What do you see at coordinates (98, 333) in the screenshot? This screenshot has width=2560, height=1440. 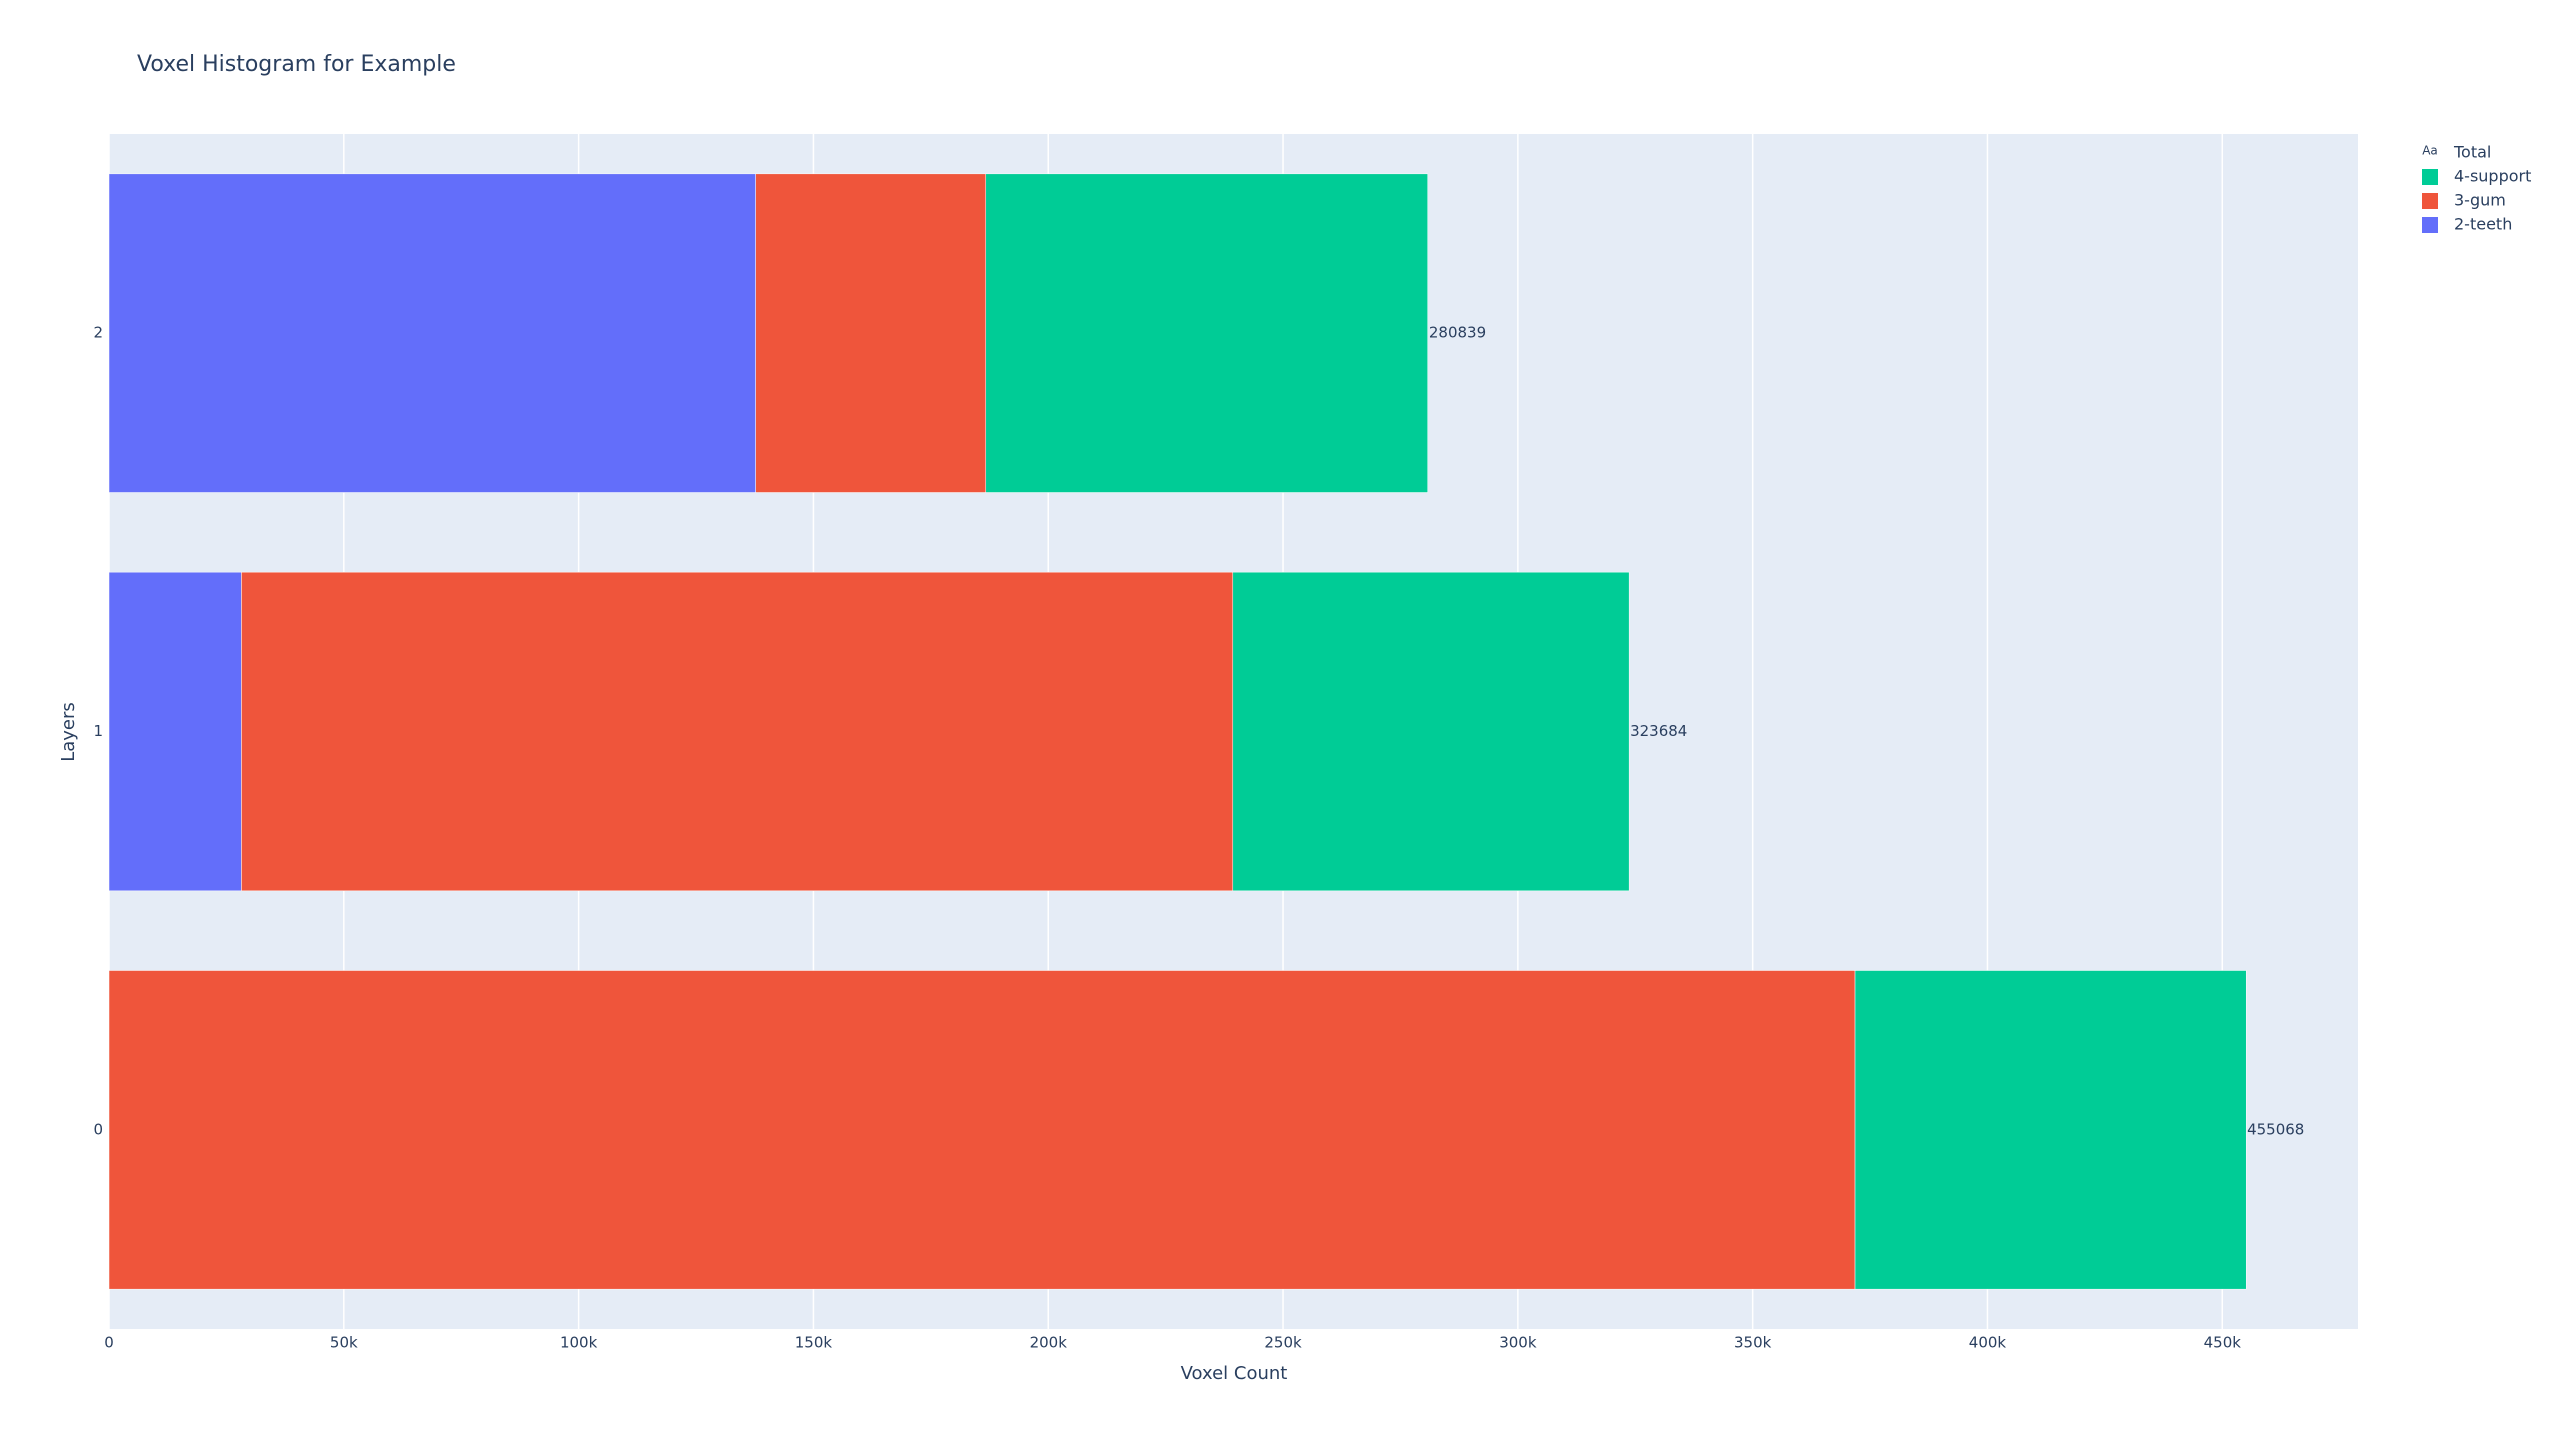 I see `y-tick-label: 2` at bounding box center [98, 333].